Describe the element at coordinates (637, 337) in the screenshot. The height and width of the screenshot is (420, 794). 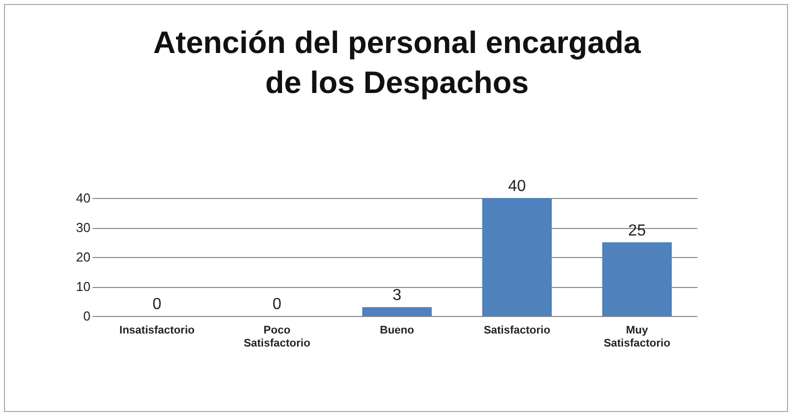
I see `x-tick-label: Muy Satisfactorio` at that location.